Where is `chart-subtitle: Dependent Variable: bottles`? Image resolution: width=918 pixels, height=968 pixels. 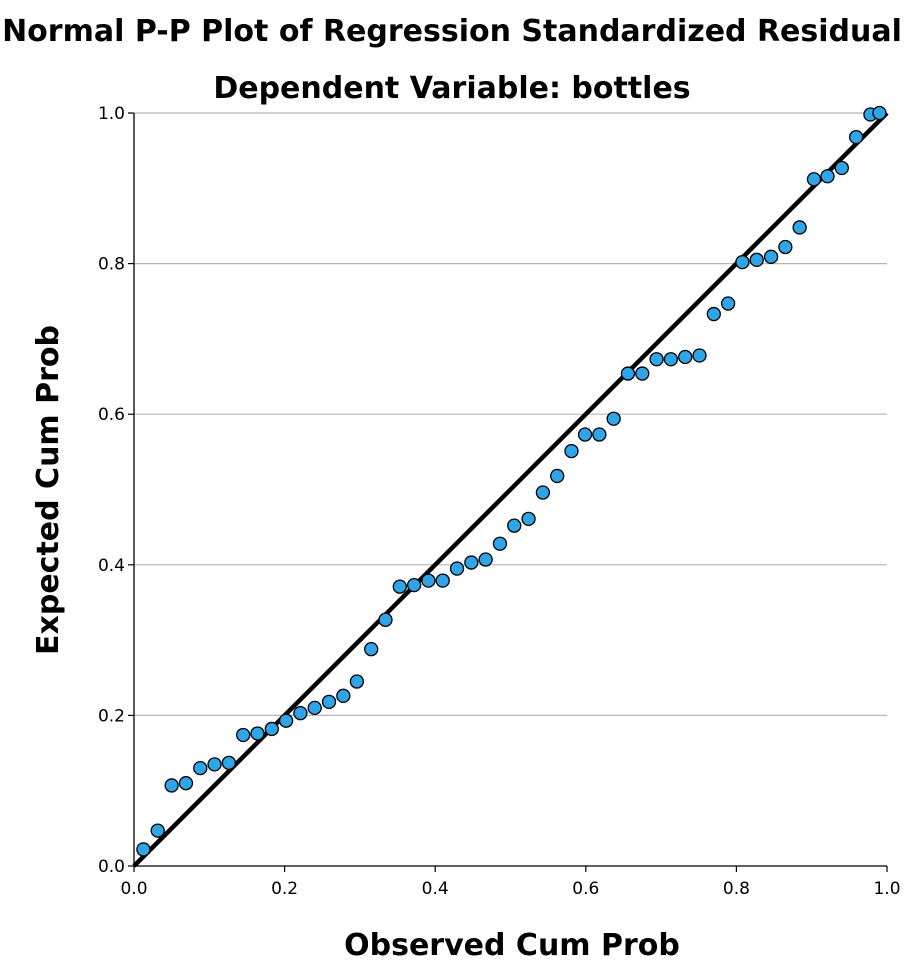 chart-subtitle: Dependent Variable: bottles is located at coordinates (451, 88).